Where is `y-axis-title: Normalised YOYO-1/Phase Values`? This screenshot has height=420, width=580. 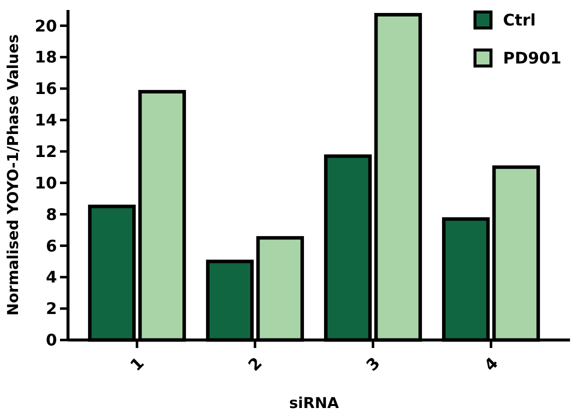 y-axis-title: Normalised YOYO-1/Phase Values is located at coordinates (13, 175).